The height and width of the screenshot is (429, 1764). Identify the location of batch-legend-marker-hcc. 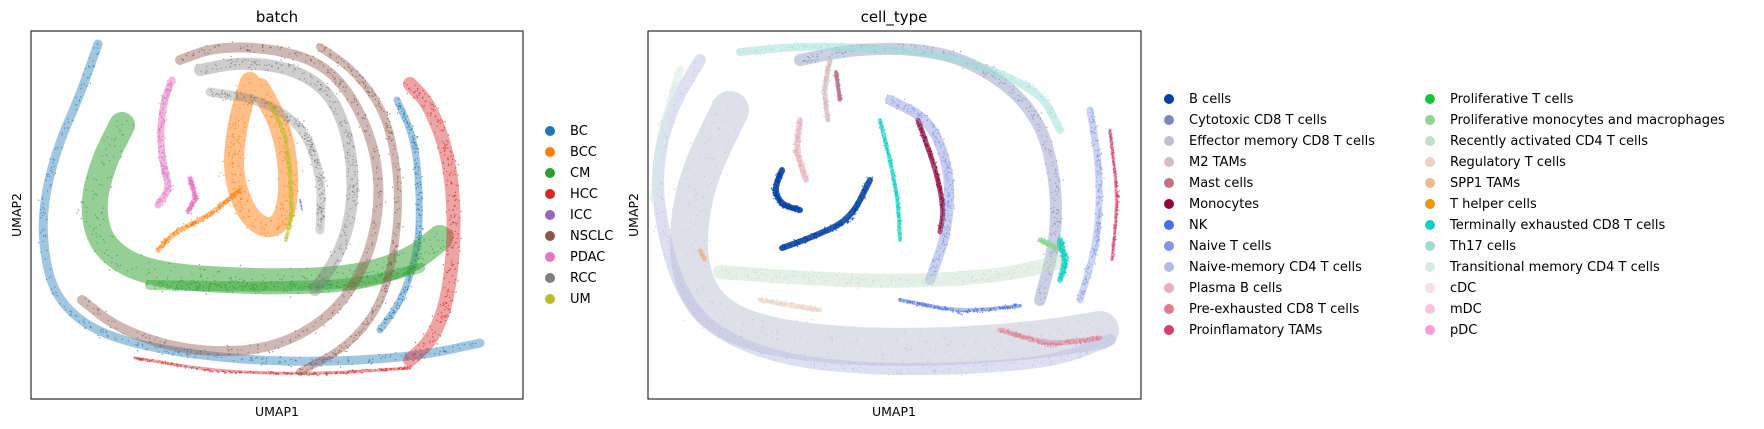
(550, 194).